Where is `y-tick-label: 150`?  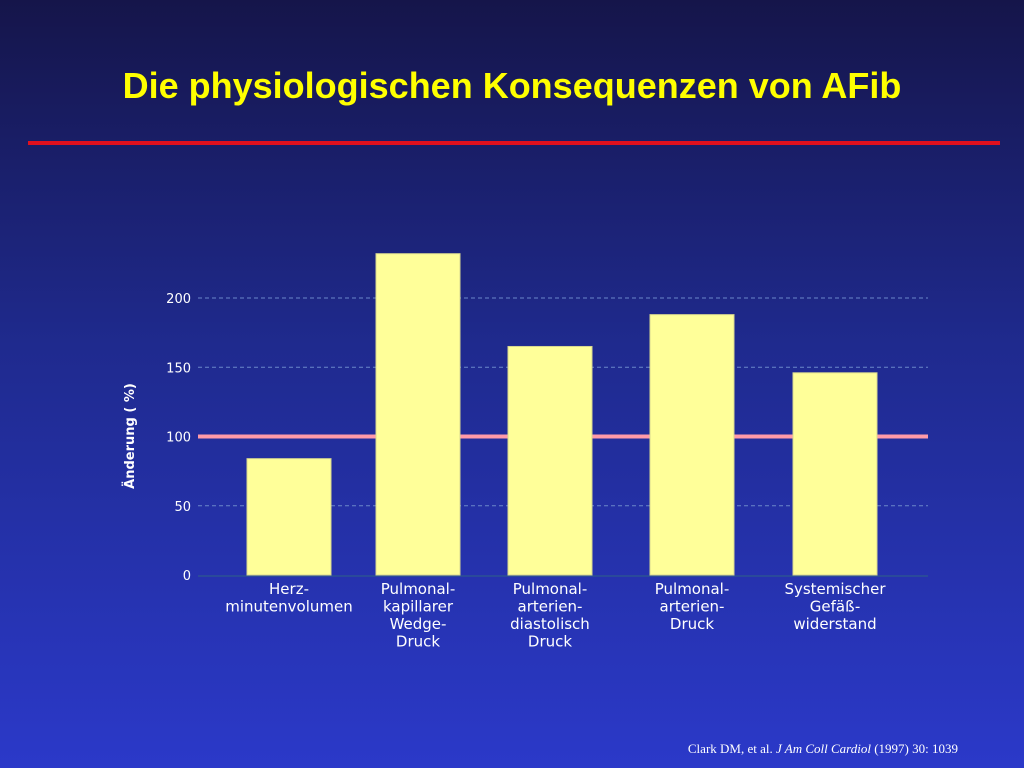 y-tick-label: 150 is located at coordinates (178, 368).